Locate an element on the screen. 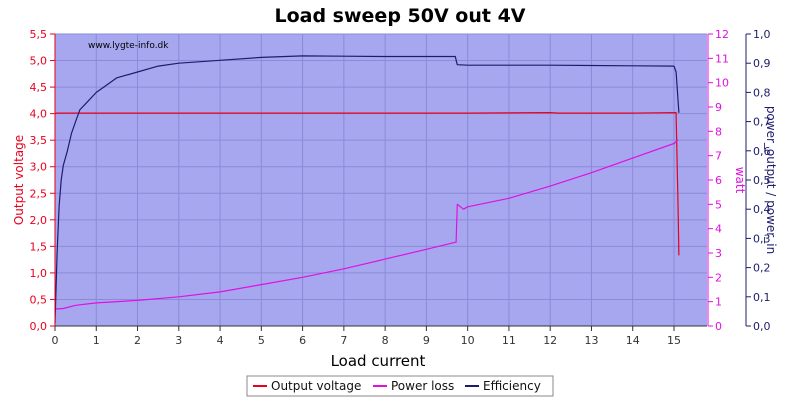 This screenshot has height=400, width=800. efficiency-axis-title: power_output / power_in is located at coordinates (771, 180).